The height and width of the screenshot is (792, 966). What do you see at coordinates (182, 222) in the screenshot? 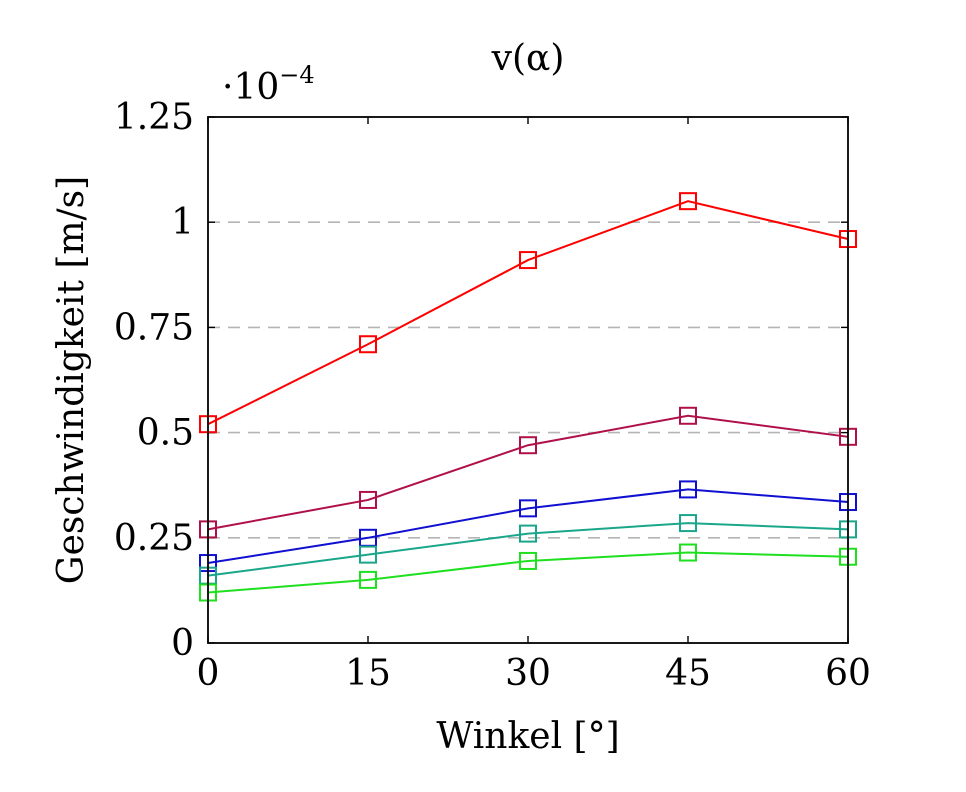
I see `y-tick-label: 1` at bounding box center [182, 222].